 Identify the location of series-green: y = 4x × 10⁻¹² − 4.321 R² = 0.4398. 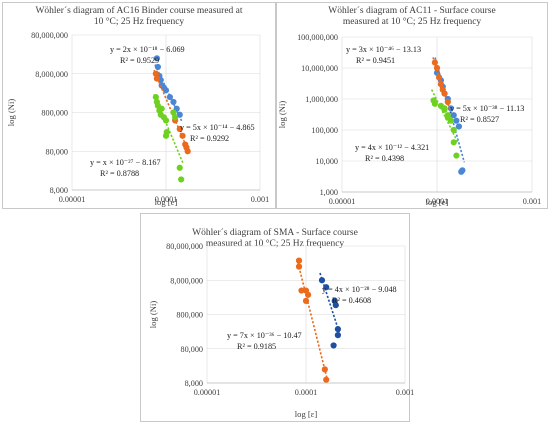
(407, 126).